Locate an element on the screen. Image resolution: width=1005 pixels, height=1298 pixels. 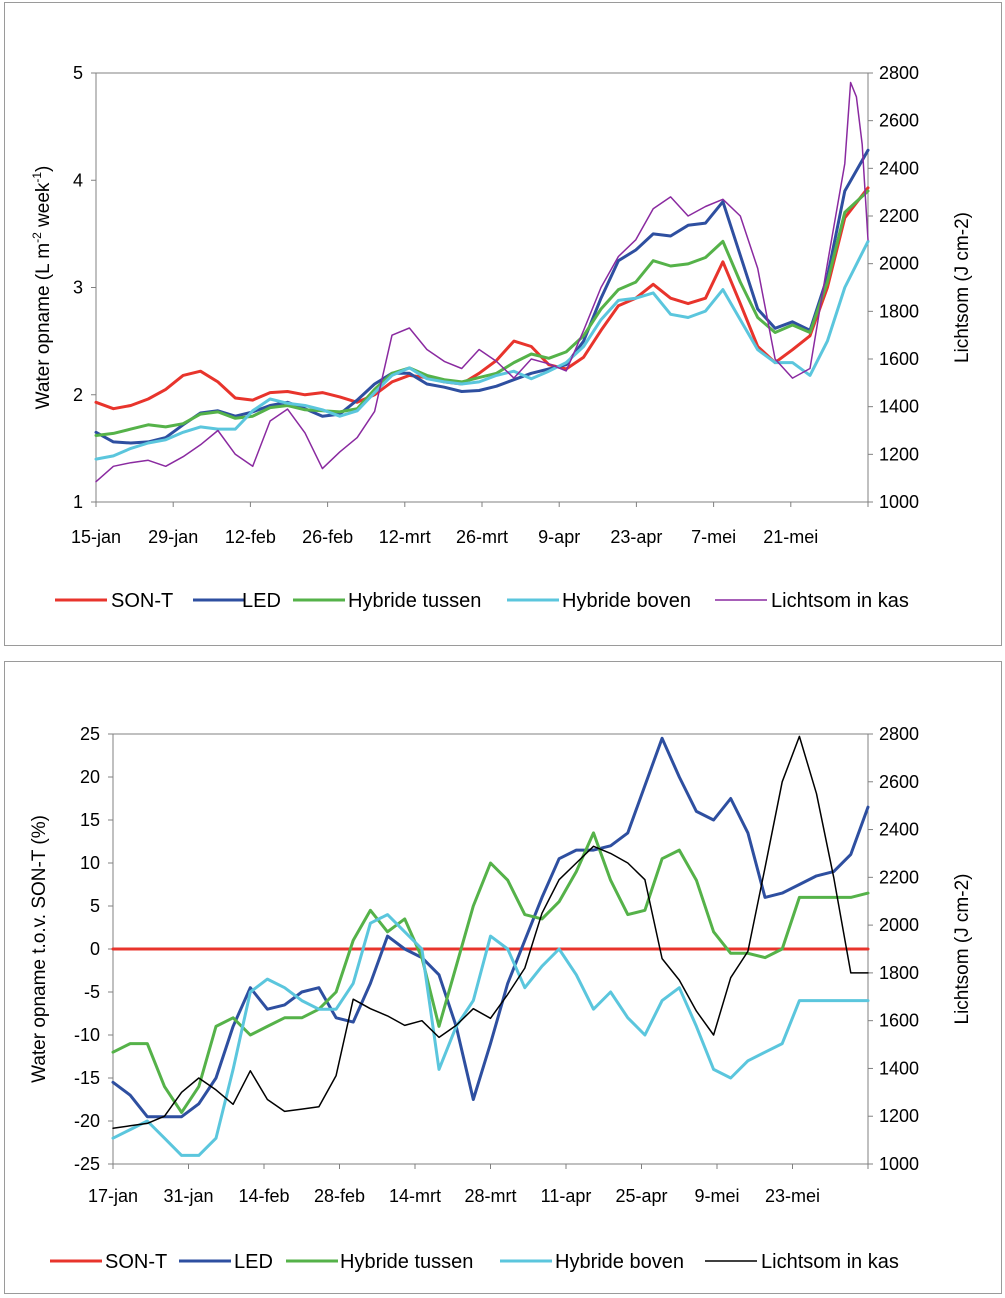
y-tick-label: 25 is located at coordinates (90, 734).